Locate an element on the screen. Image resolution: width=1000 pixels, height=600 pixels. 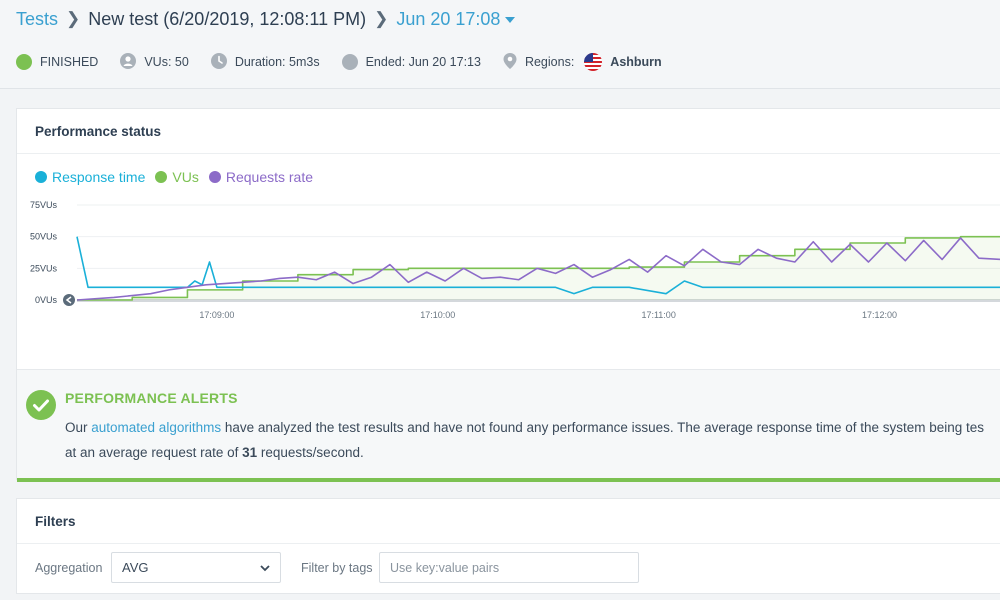
aggregation-value: AVG is located at coordinates (135, 567).